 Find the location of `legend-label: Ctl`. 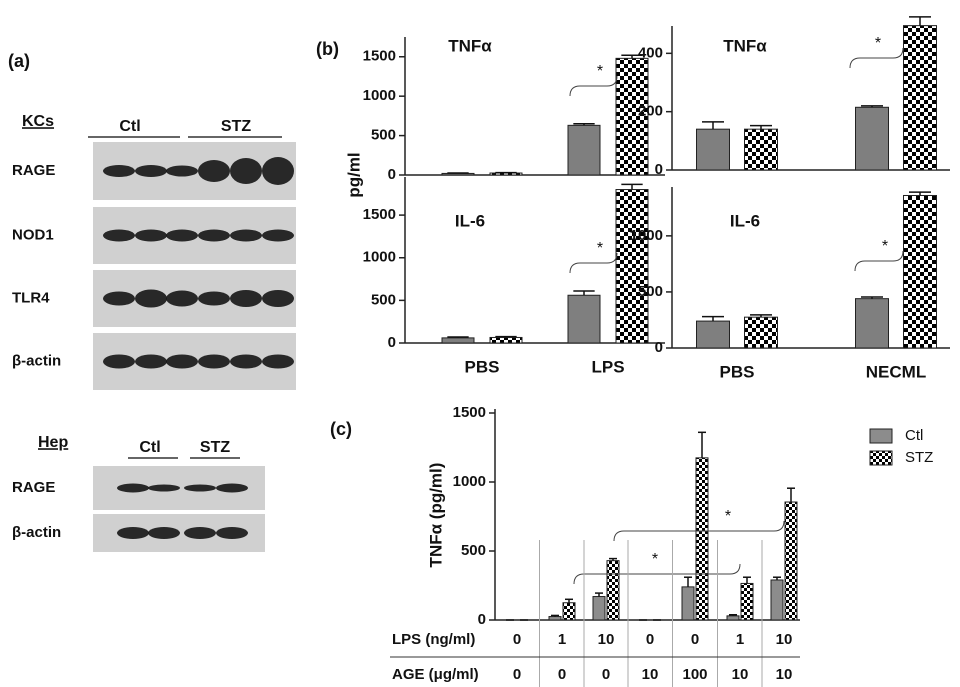

legend-label: Ctl is located at coordinates (914, 435).